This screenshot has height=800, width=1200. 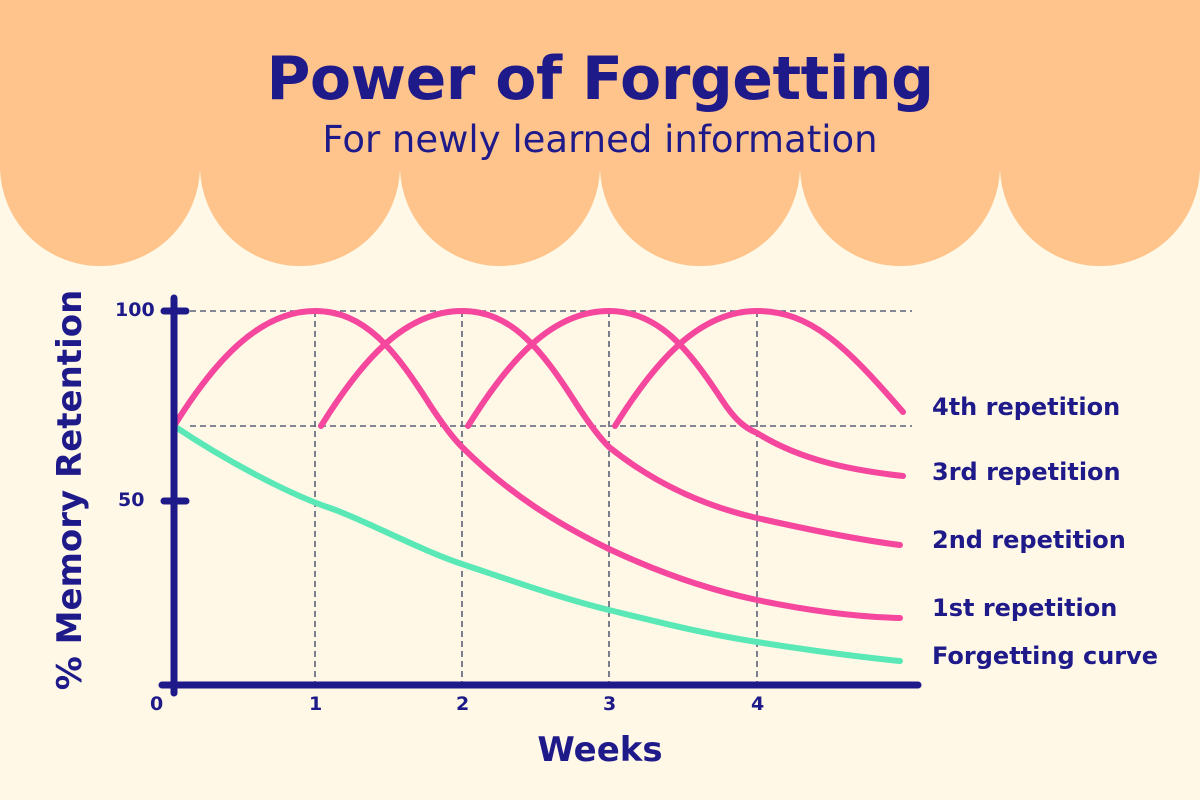 I want to click on chart-title: Power of Forgetting, so click(x=600, y=79).